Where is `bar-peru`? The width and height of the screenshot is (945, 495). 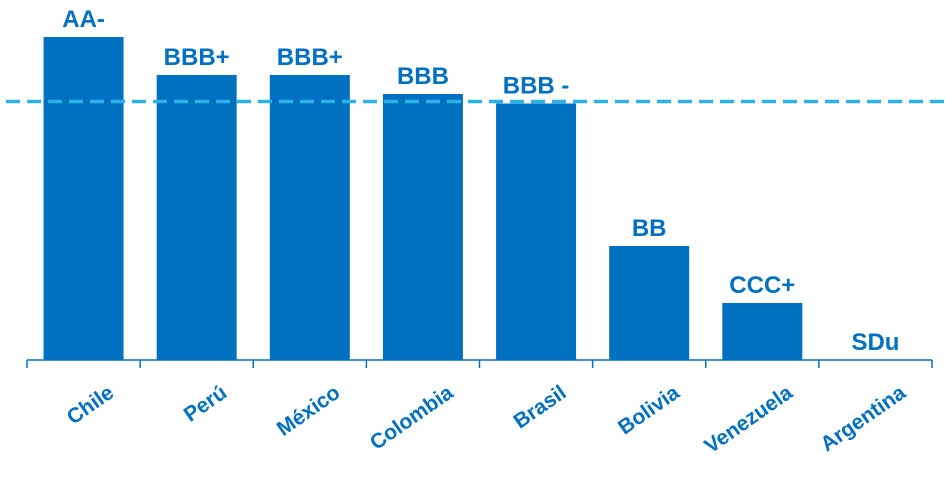
bar-peru is located at coordinates (196, 217).